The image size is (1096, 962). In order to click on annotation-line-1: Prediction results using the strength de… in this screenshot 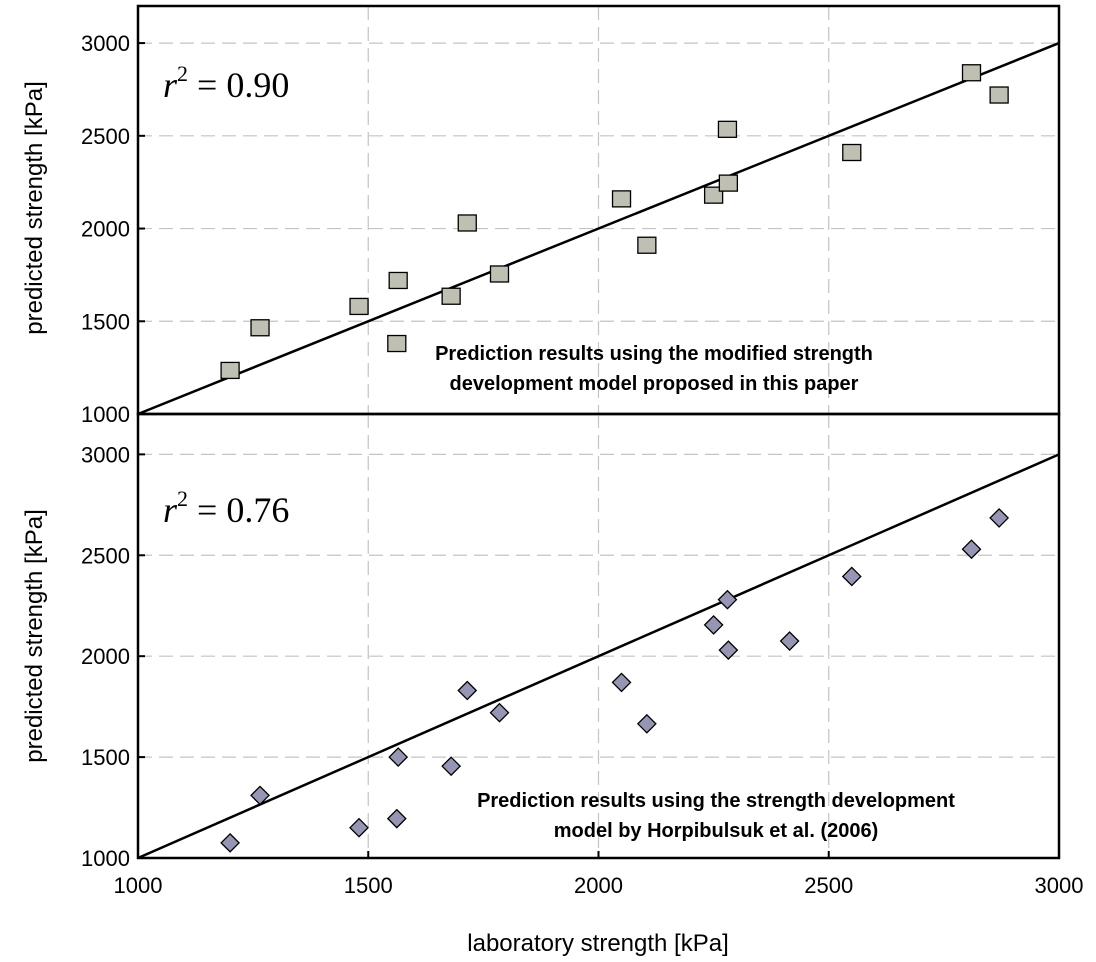, I will do `click(716, 801)`.